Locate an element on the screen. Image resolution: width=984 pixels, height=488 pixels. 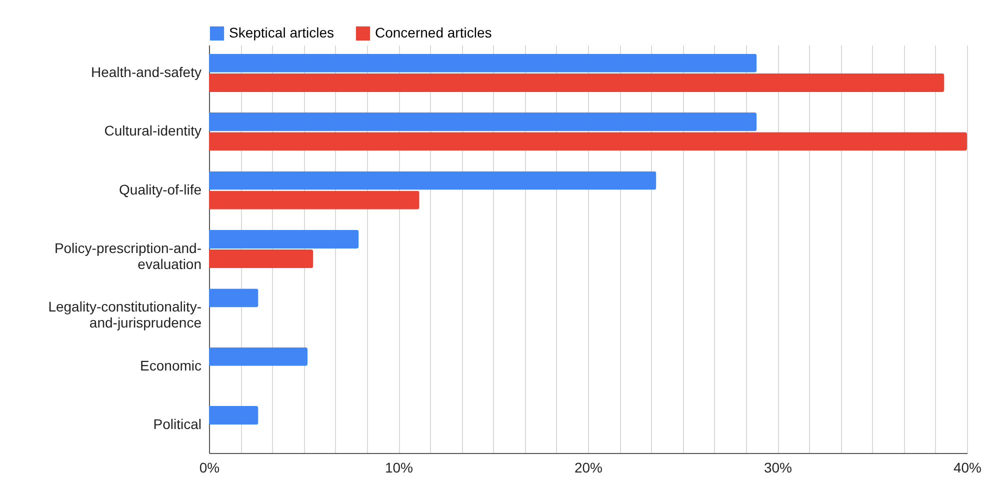
x-tick-label: 30% is located at coordinates (778, 468).